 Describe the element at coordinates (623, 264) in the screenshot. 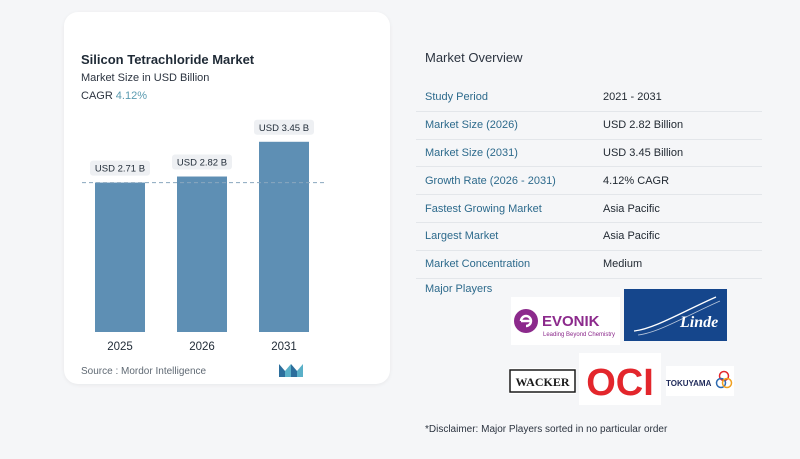

I see `overview-value: Medium` at that location.